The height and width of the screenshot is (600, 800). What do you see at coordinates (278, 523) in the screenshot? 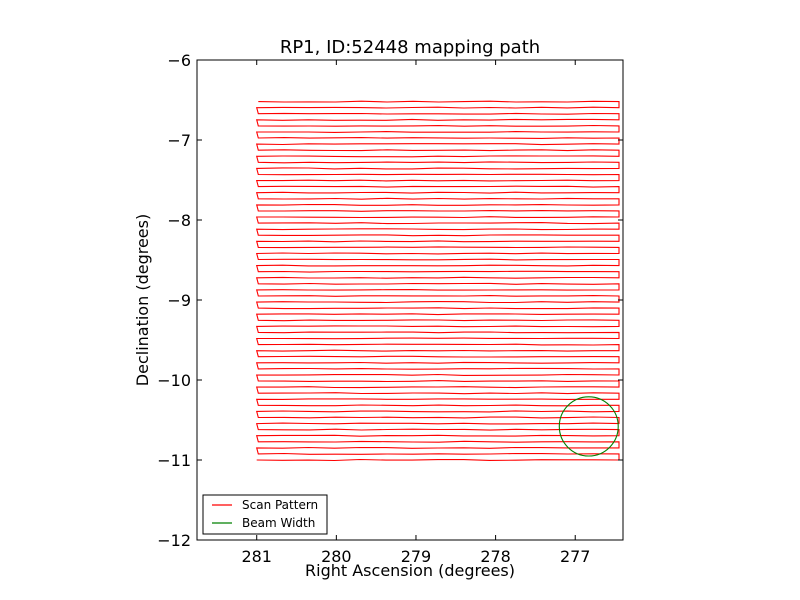
I see `legend-label-beam: Beam Width` at bounding box center [278, 523].